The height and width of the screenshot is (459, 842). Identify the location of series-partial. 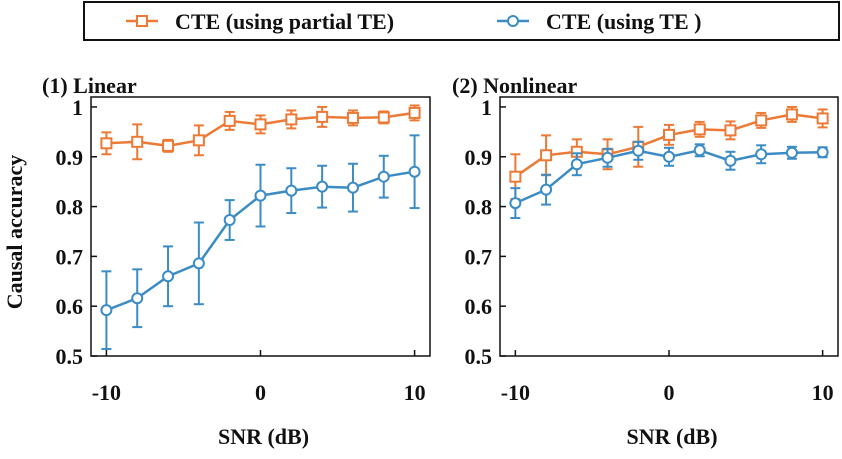
(260, 132).